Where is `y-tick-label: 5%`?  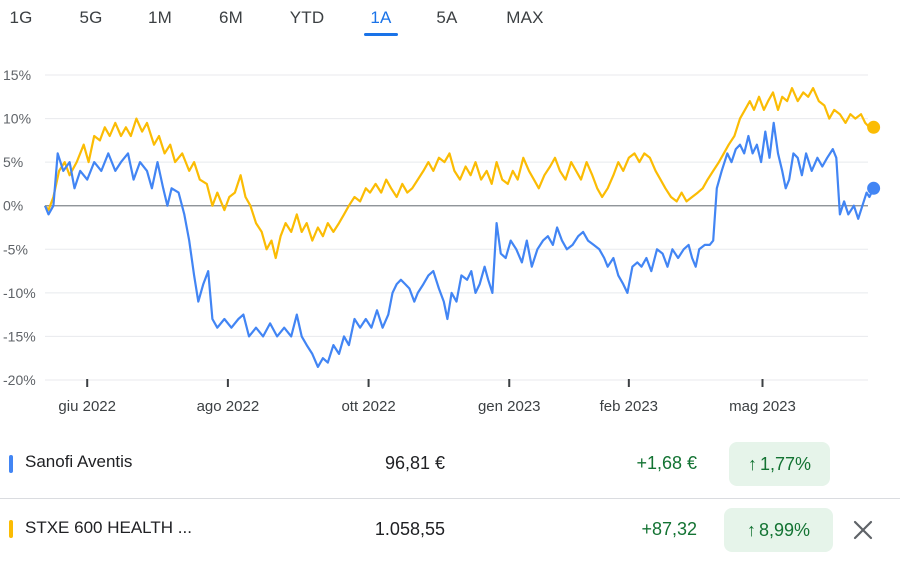
y-tick-label: 5% is located at coordinates (13, 162).